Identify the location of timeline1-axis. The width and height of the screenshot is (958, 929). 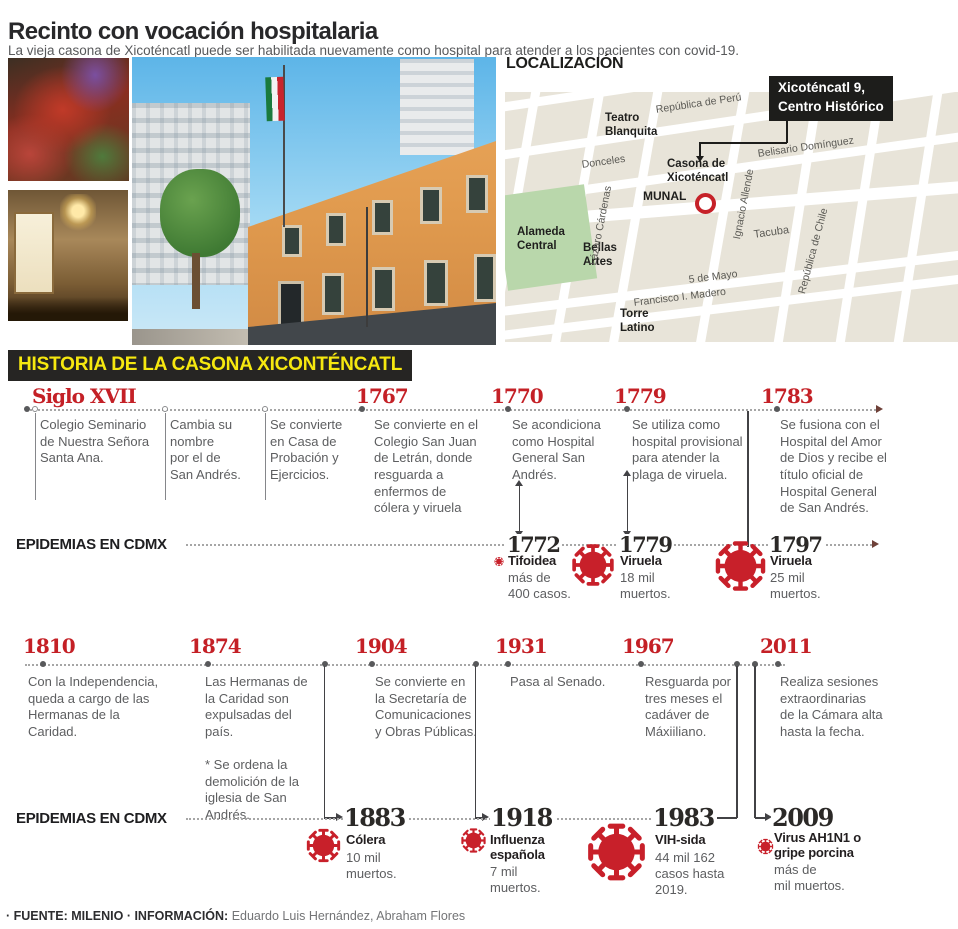
(450, 410).